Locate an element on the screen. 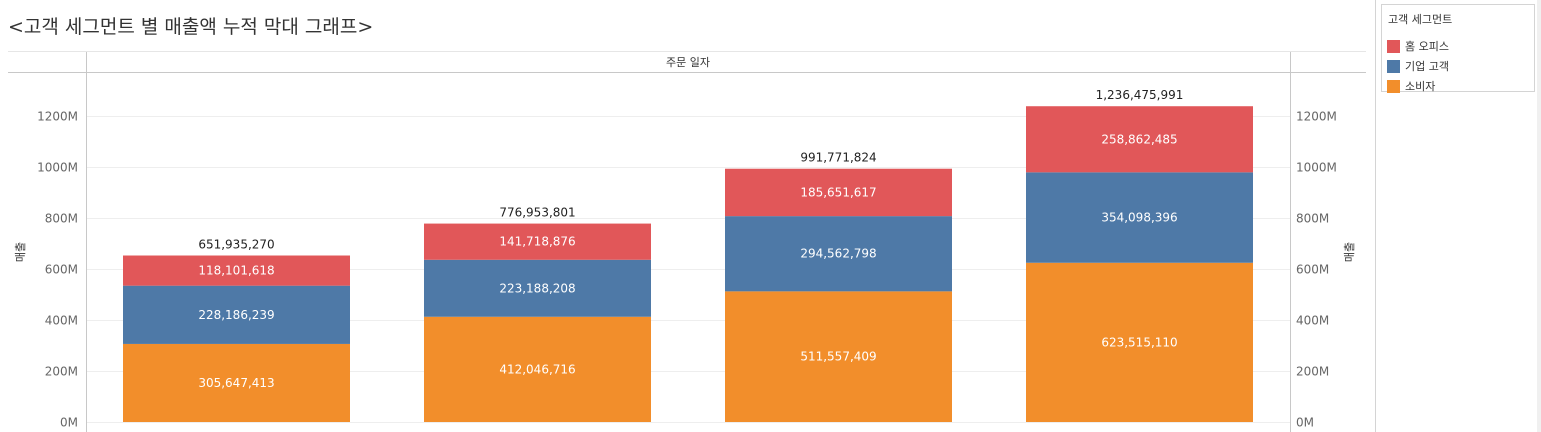 The height and width of the screenshot is (432, 1541). y-tick-label-right: 200M is located at coordinates (1312, 372).